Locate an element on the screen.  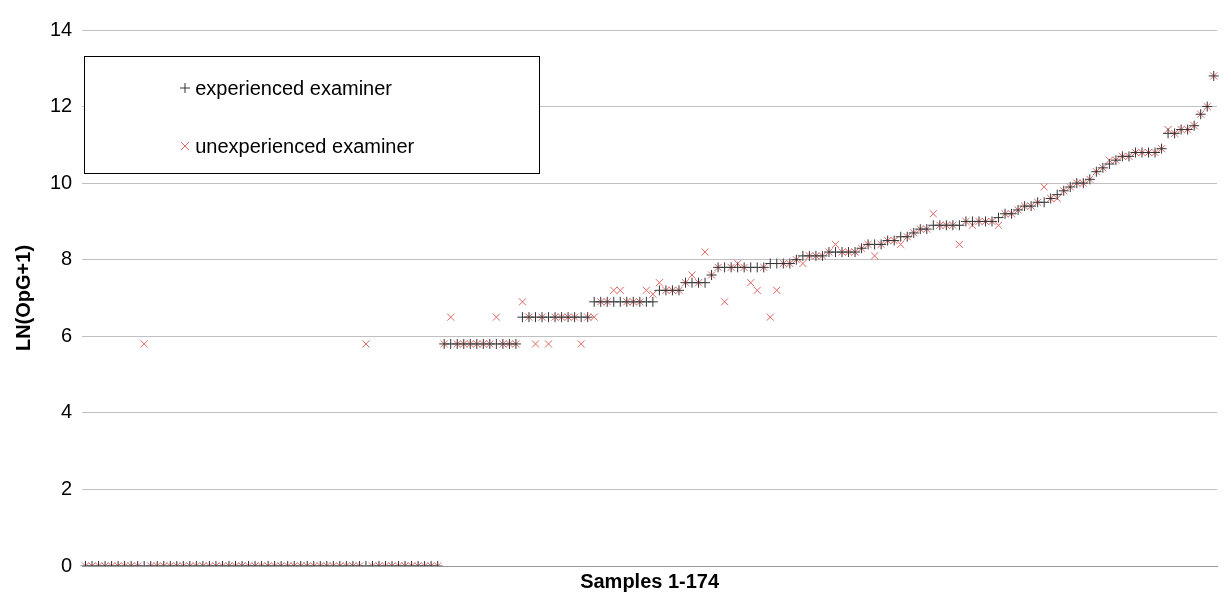
y-tick-label: 2 is located at coordinates (67, 487).